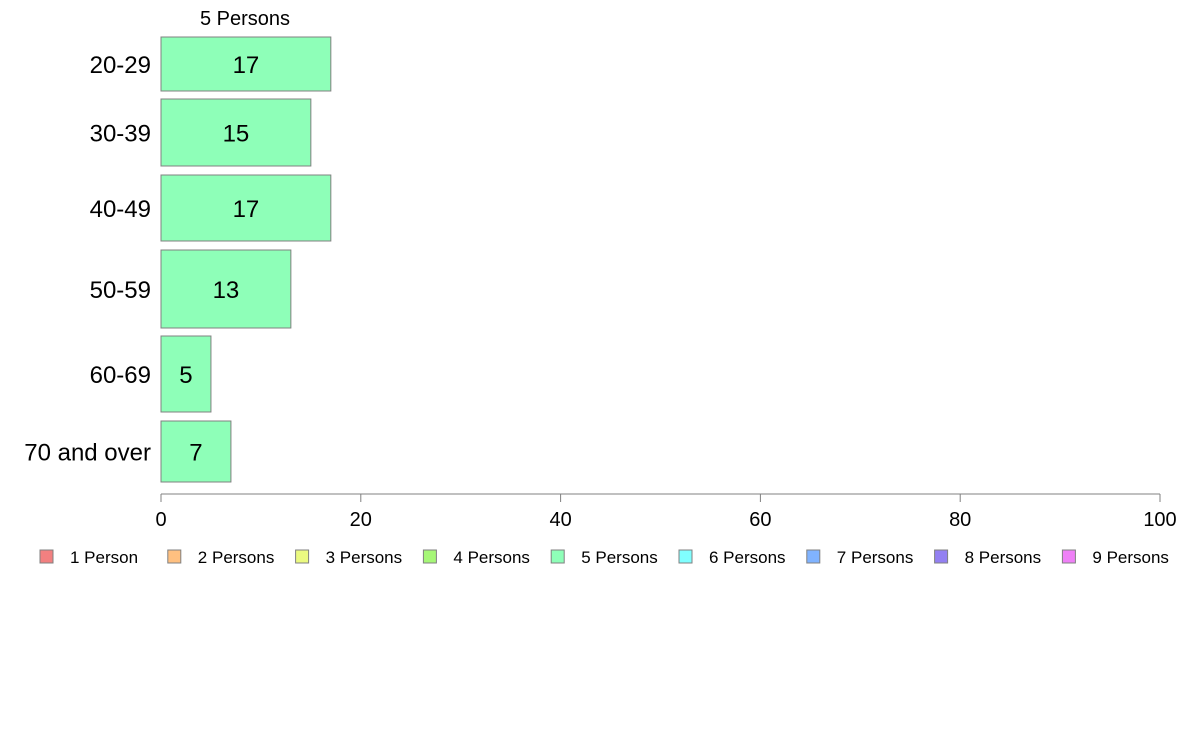  I want to click on legend-label: 9 Persons, so click(1130, 557).